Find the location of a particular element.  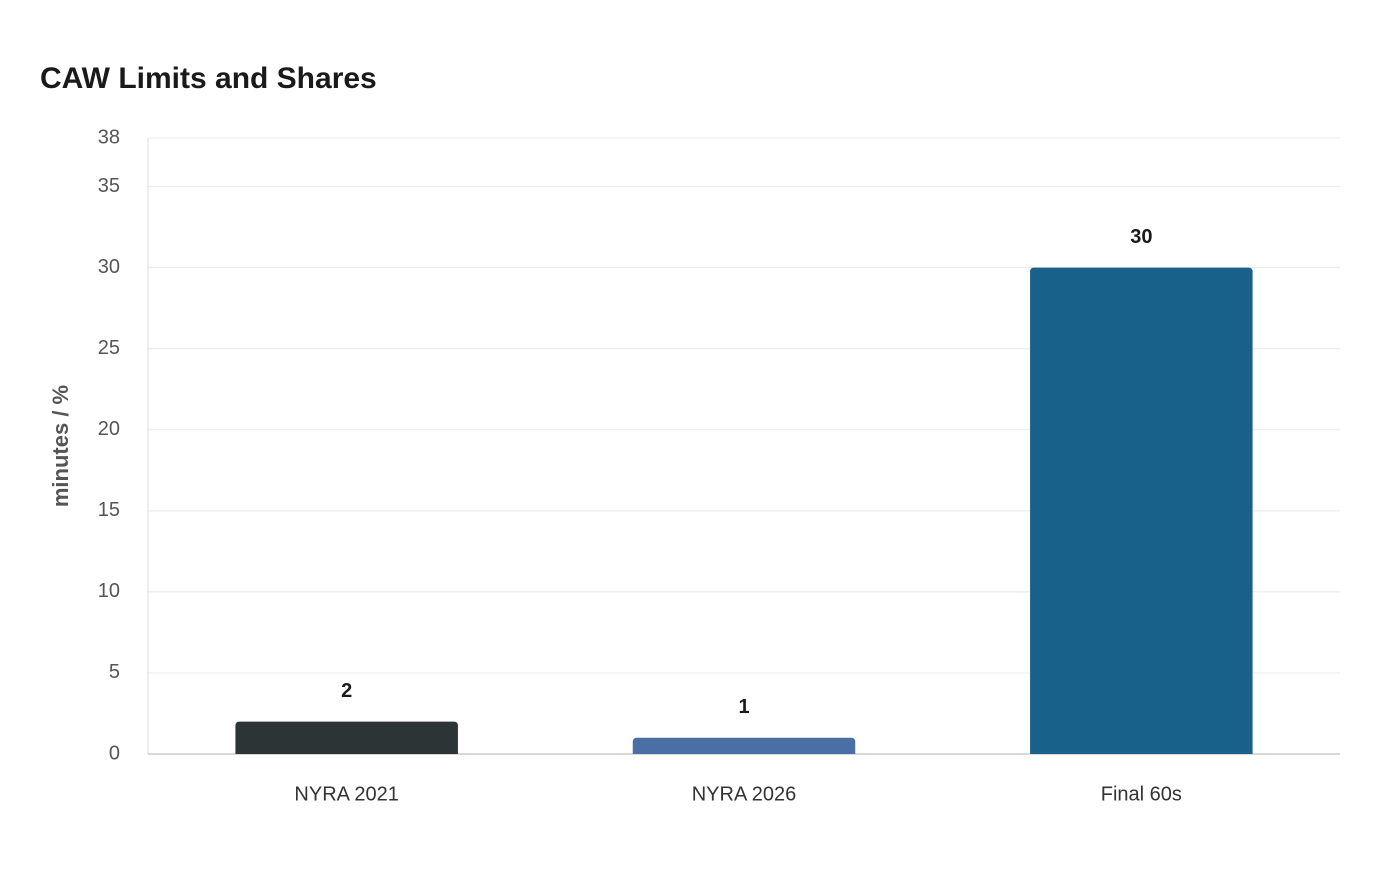

y-tick-label: 35 is located at coordinates (109, 186).